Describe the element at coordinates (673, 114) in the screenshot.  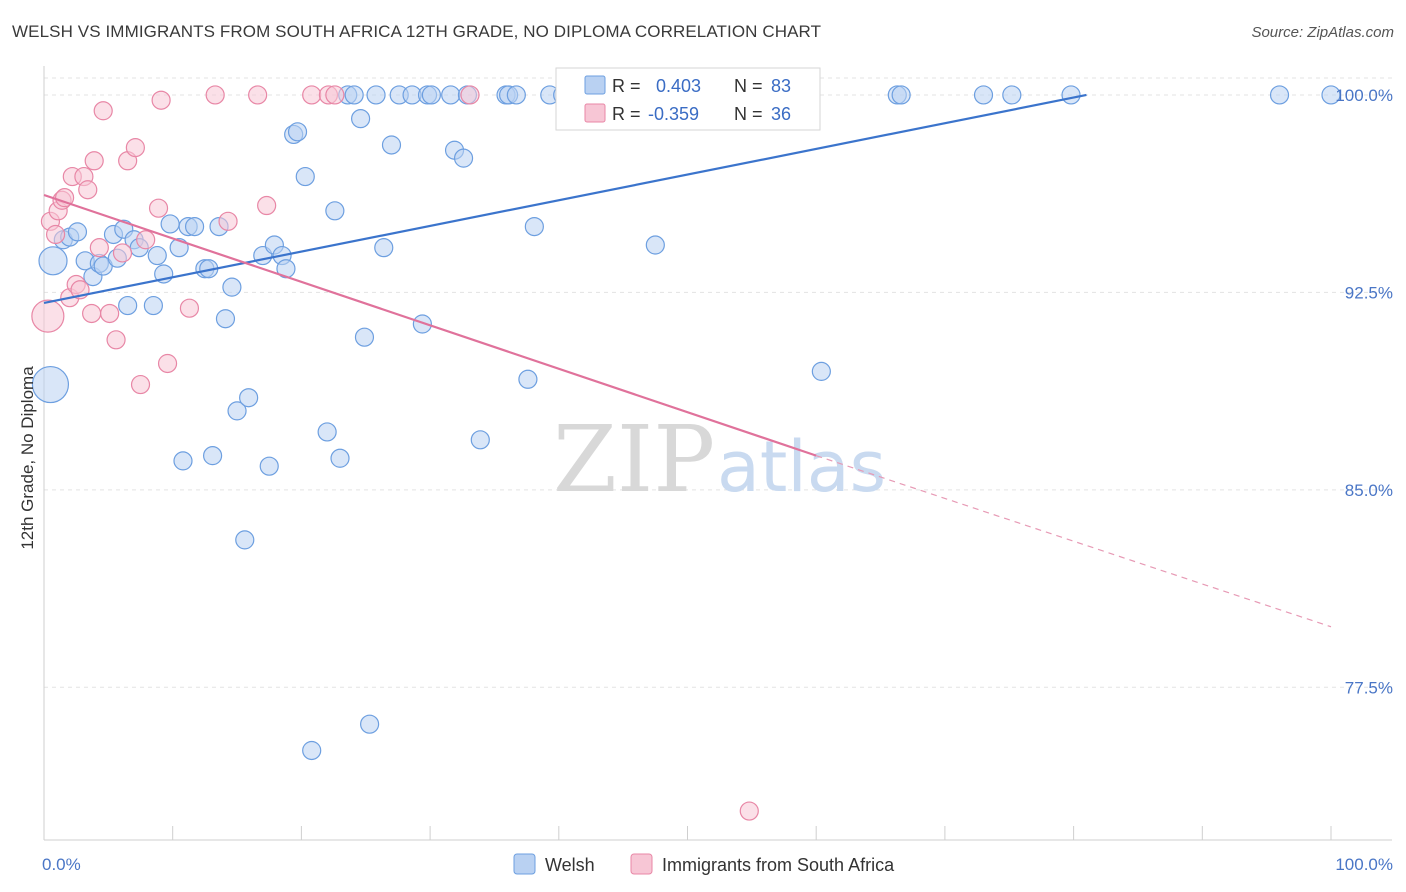
I see `legend-r-value-south-africa: -0.359` at that location.